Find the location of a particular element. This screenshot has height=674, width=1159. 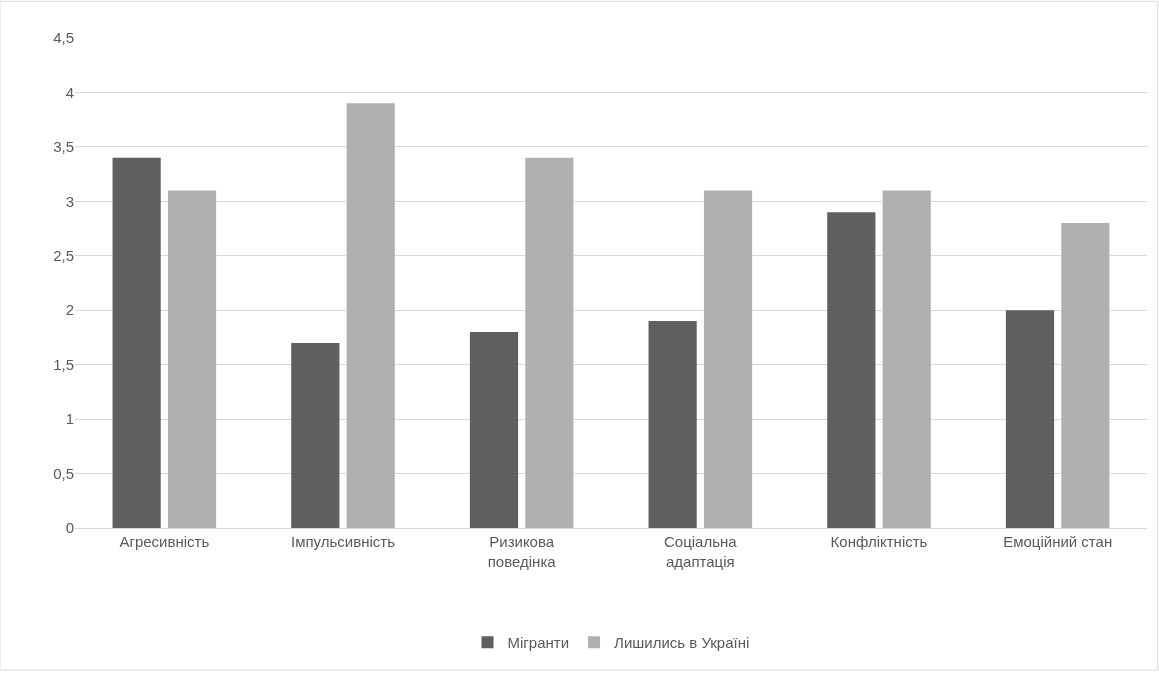

x-tick-label: Агресивність is located at coordinates (164, 541).